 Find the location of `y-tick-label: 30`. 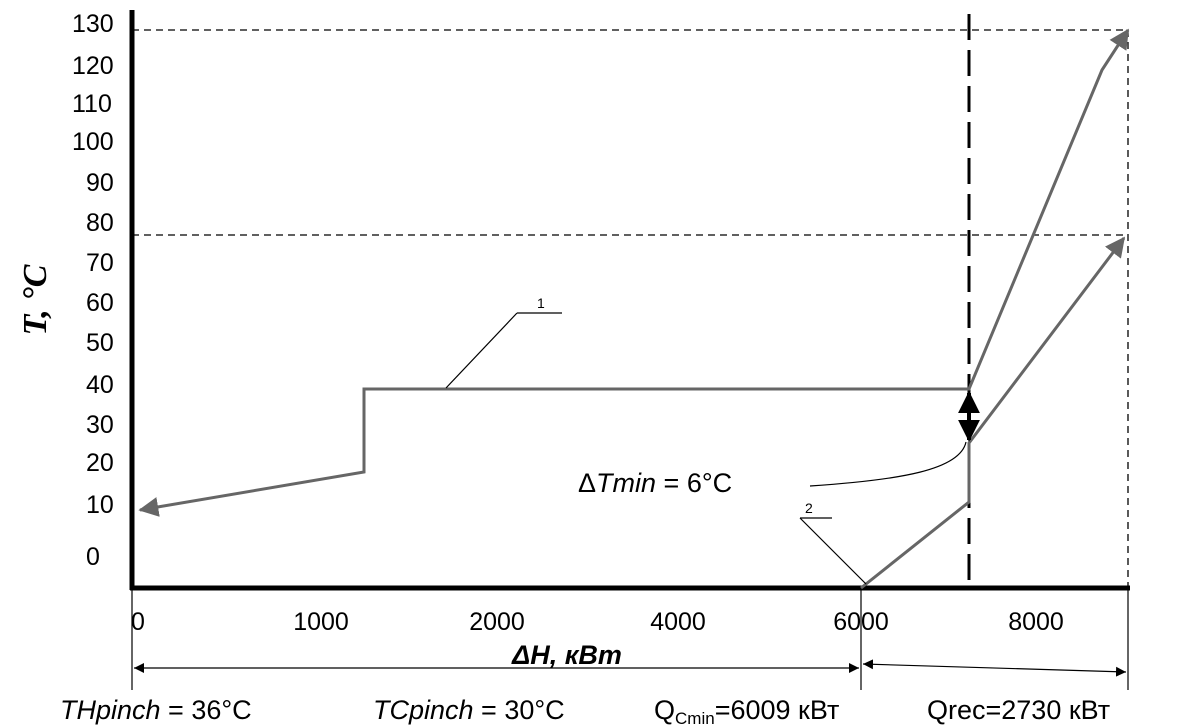

y-tick-label: 30 is located at coordinates (100, 425).